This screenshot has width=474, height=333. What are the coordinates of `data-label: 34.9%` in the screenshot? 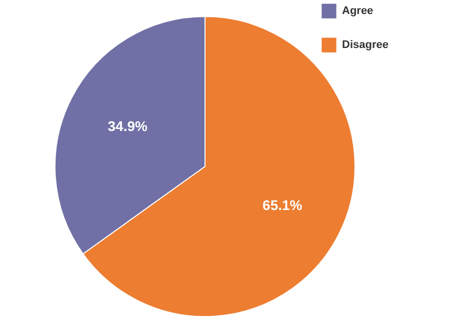 It's located at (128, 126).